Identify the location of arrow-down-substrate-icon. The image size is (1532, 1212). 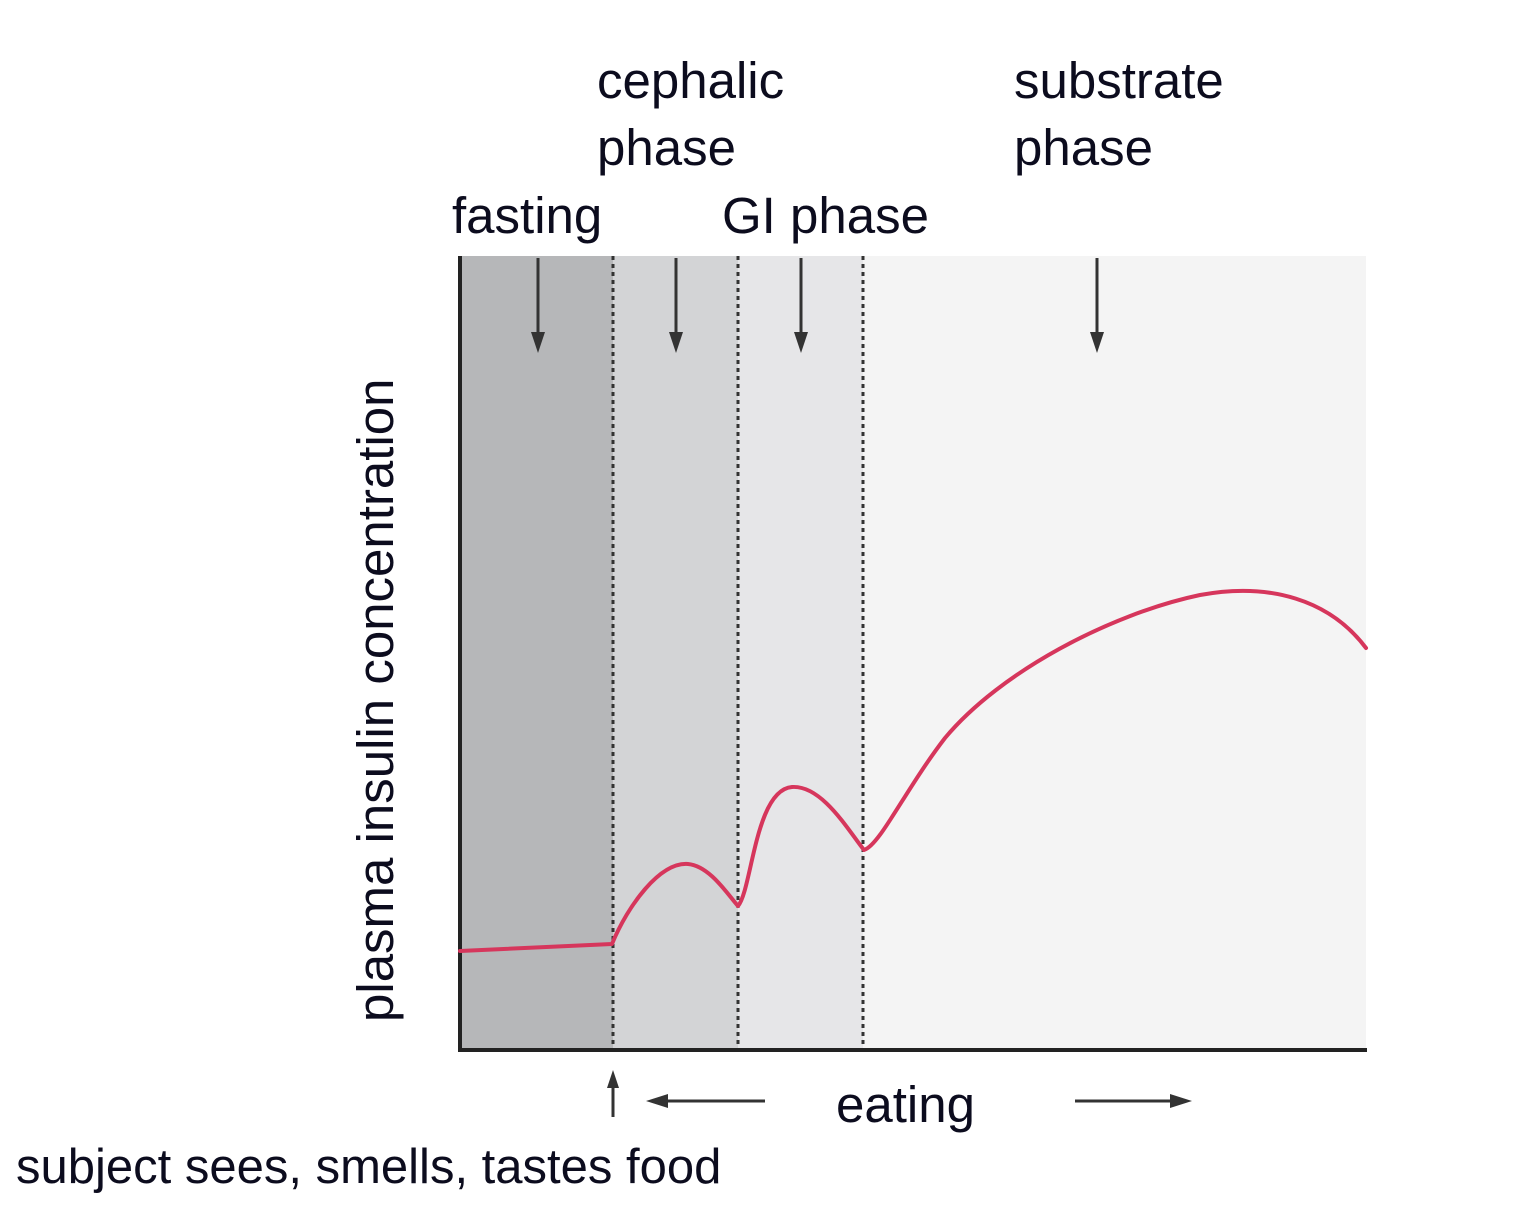
(1097, 305).